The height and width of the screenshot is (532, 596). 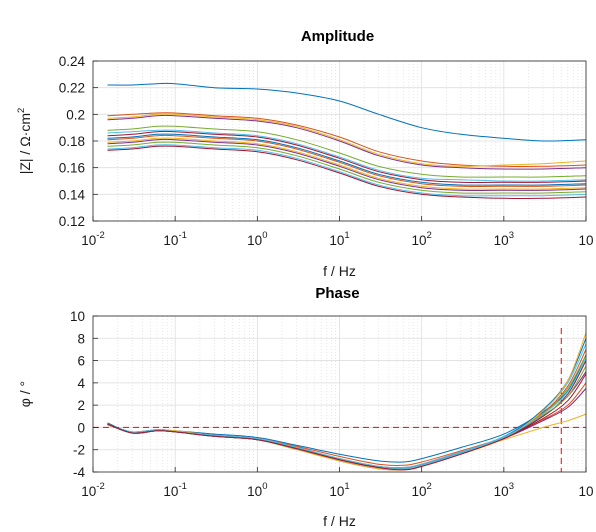 What do you see at coordinates (72, 221) in the screenshot?
I see `y-tick-label: 0.12` at bounding box center [72, 221].